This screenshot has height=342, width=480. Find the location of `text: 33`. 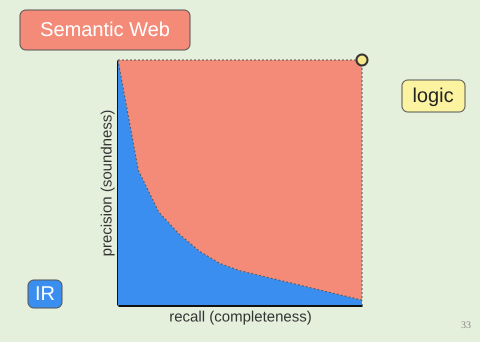

text: 33 is located at coordinates (466, 325).